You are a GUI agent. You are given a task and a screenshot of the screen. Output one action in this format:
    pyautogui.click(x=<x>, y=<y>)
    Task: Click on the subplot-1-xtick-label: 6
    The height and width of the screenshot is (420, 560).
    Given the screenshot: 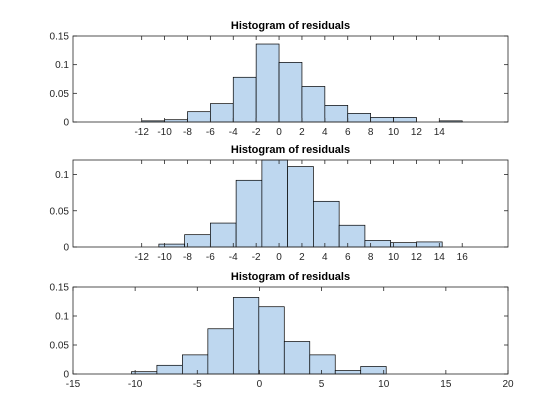 What is the action you would take?
    pyautogui.click(x=348, y=132)
    